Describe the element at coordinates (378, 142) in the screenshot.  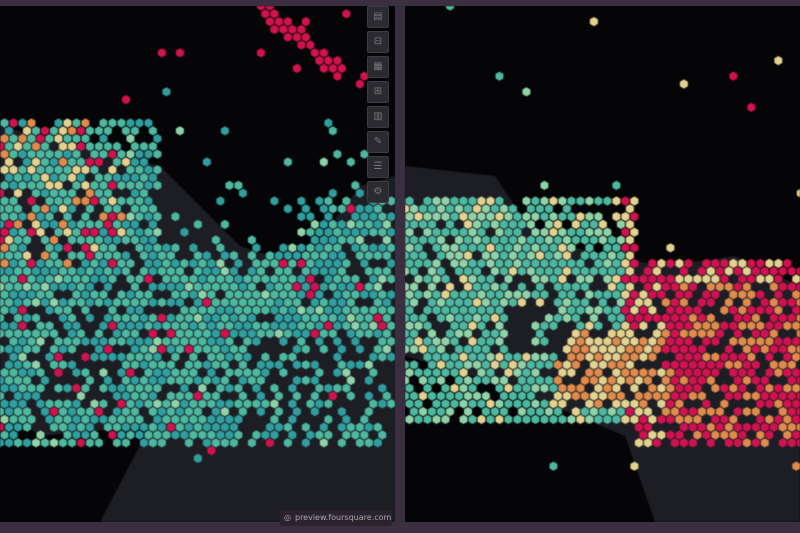
I see `draw-button: ✎` at that location.